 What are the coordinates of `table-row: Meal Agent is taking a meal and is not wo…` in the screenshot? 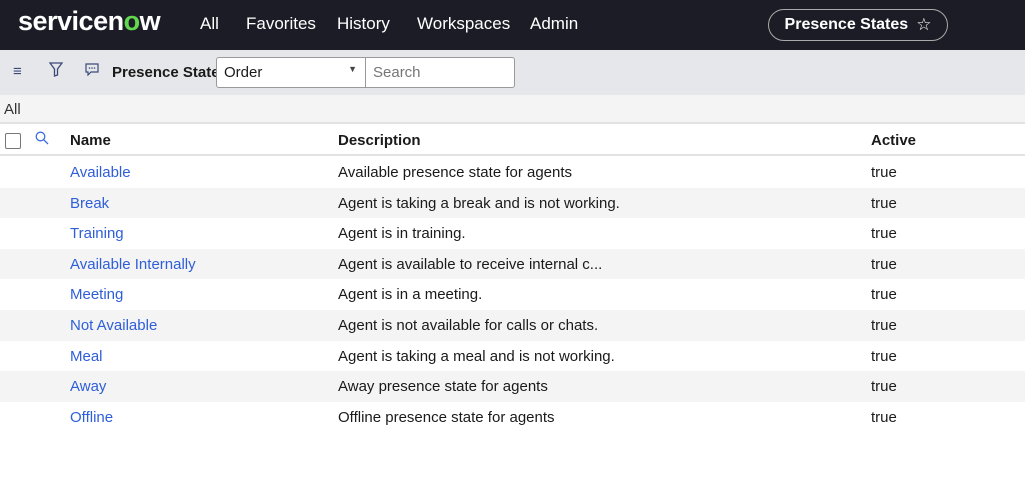 It's located at (512, 356).